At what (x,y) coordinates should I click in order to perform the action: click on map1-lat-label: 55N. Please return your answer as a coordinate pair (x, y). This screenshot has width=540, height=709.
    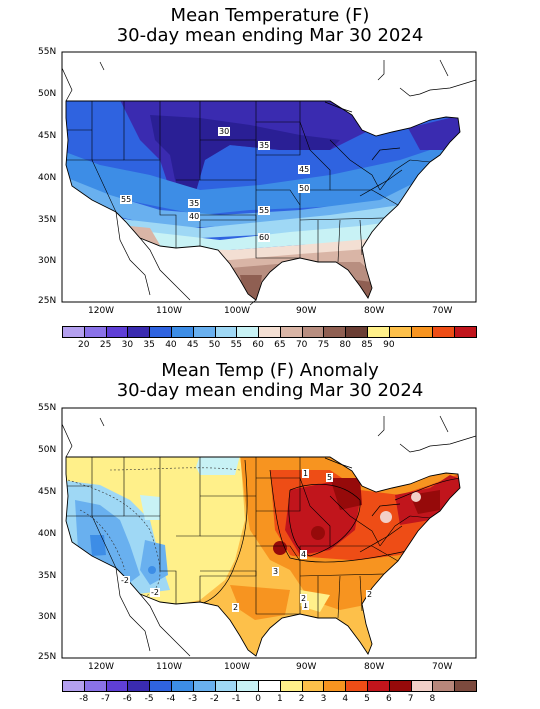
    Looking at the image, I should click on (47, 52).